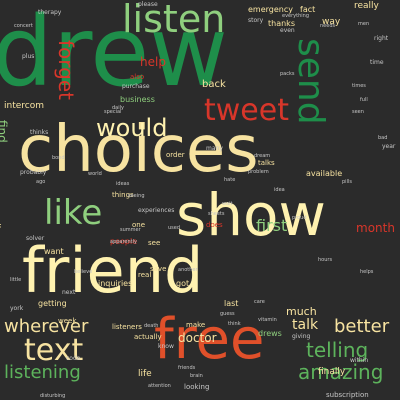 The height and width of the screenshot is (400, 400). I want to click on word-year: year, so click(389, 146).